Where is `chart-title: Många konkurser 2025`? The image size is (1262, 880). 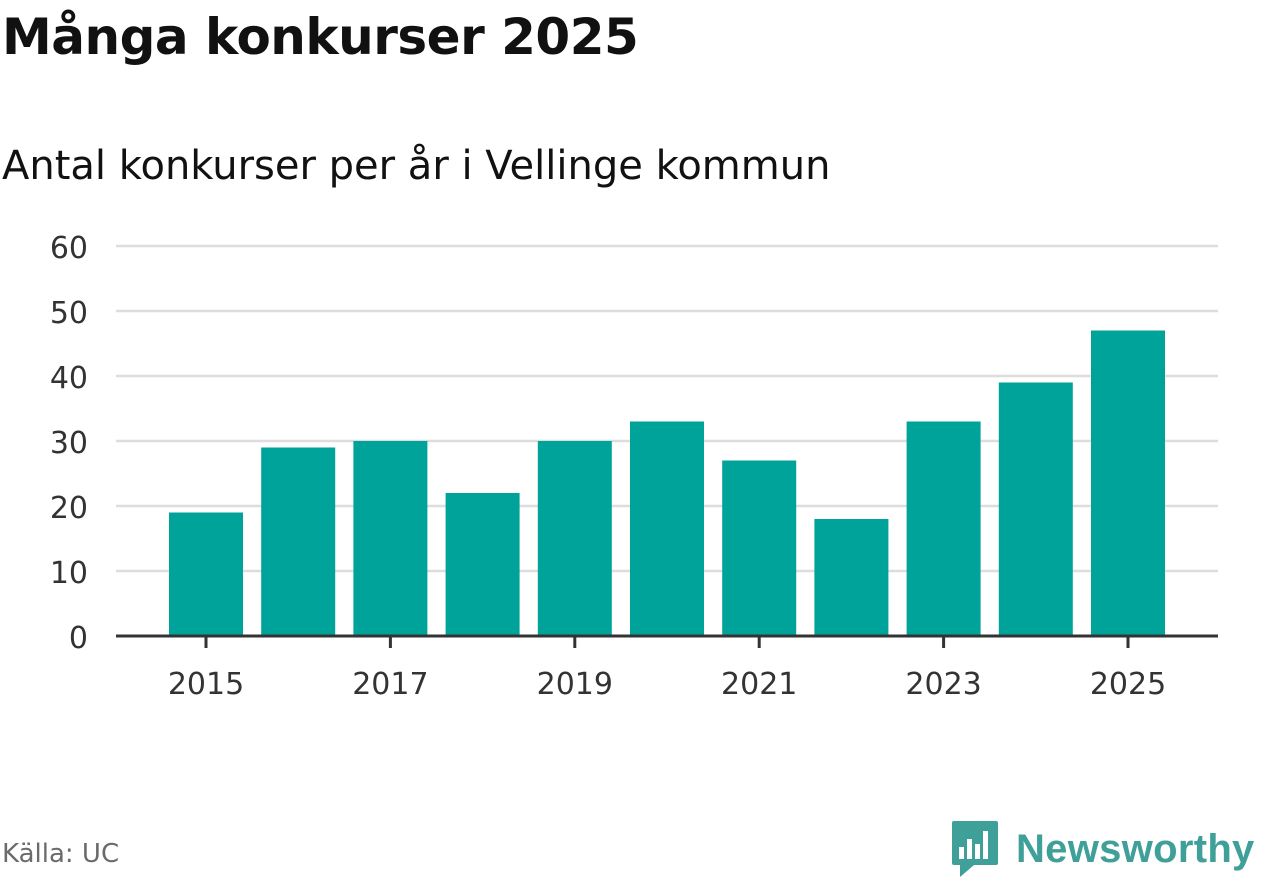
chart-title: Många konkurser 2025 is located at coordinates (320, 37).